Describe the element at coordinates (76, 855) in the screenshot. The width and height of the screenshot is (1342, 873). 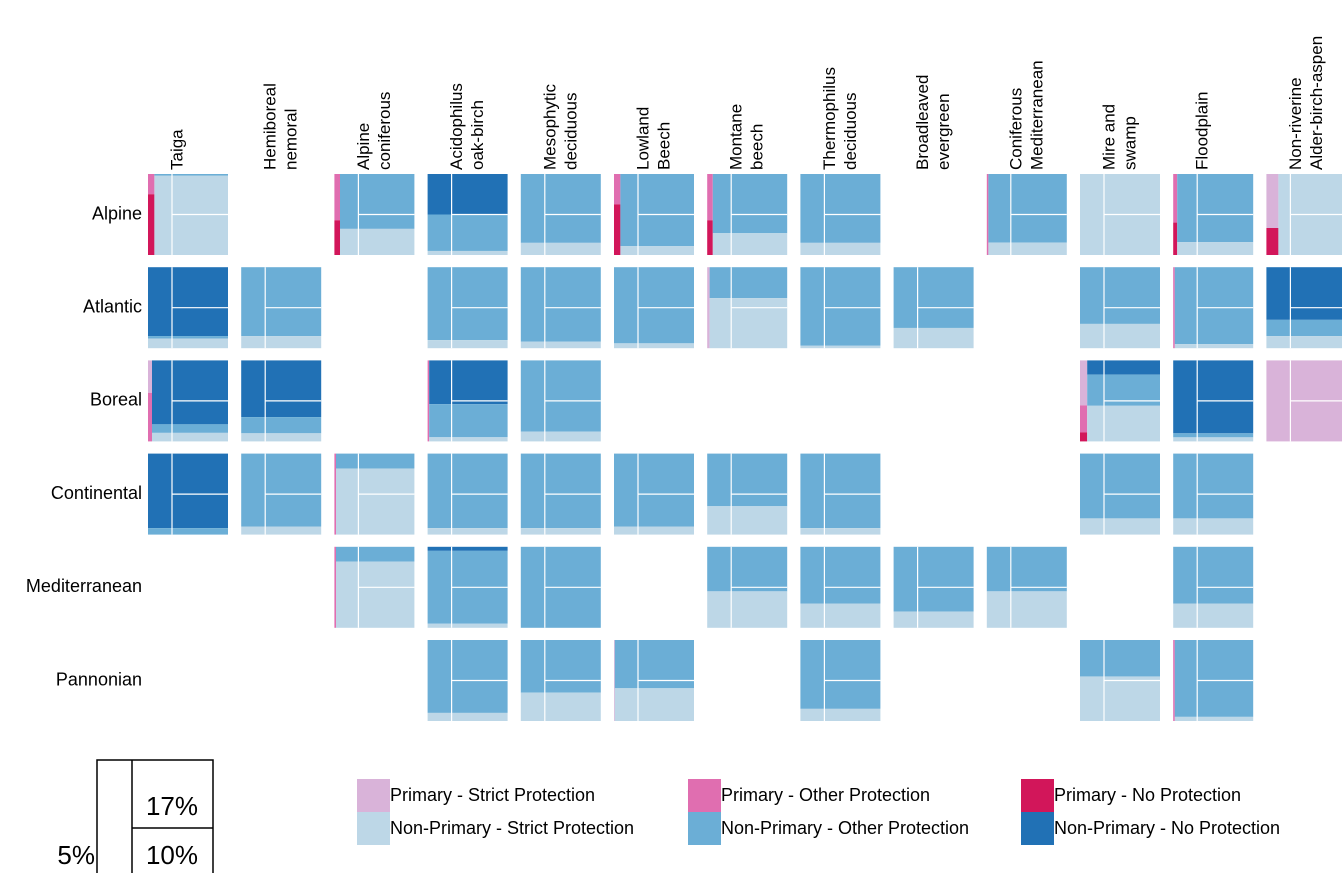
I see `key-label: 5%` at that location.